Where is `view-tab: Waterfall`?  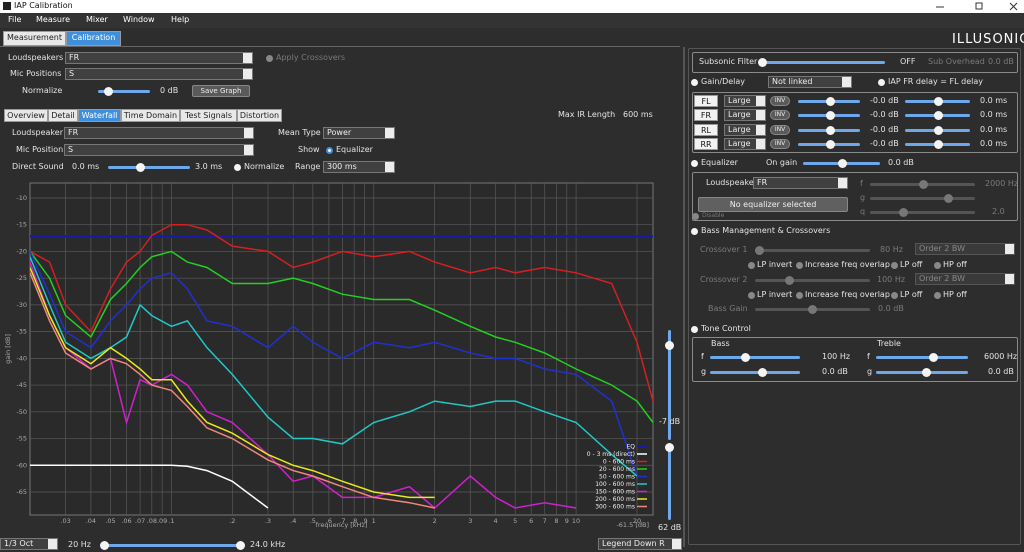
view-tab: Waterfall is located at coordinates (99, 115).